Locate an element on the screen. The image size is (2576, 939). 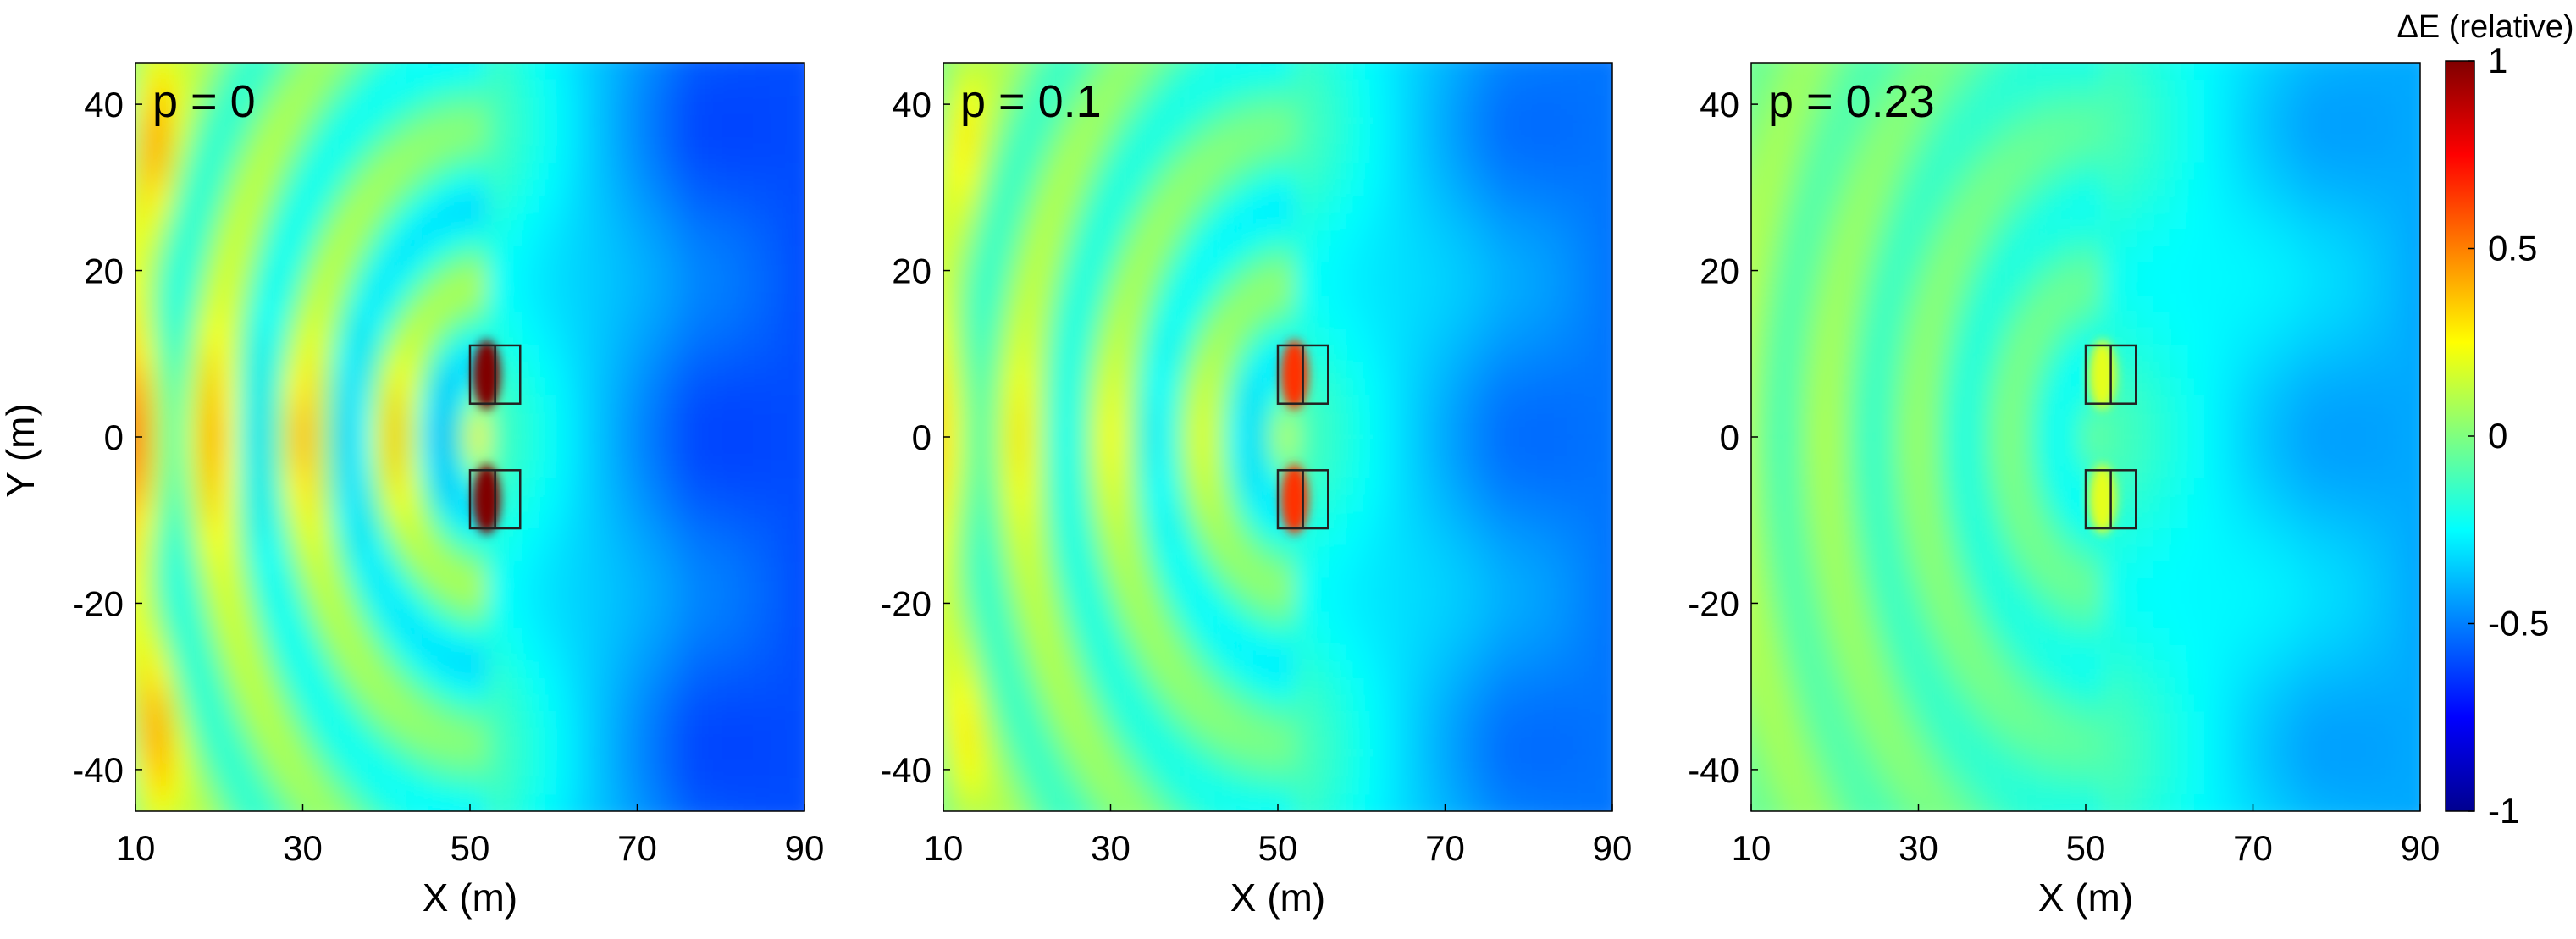
x-tick-label: 10 is located at coordinates (136, 848).